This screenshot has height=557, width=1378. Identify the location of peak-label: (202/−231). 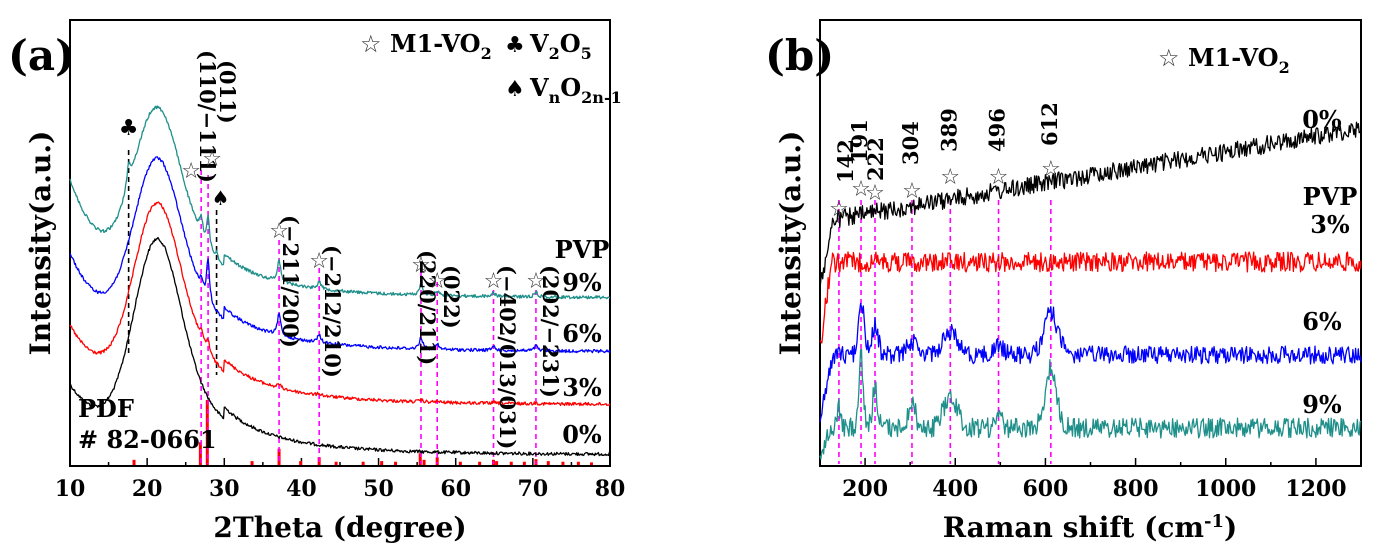
(550, 331).